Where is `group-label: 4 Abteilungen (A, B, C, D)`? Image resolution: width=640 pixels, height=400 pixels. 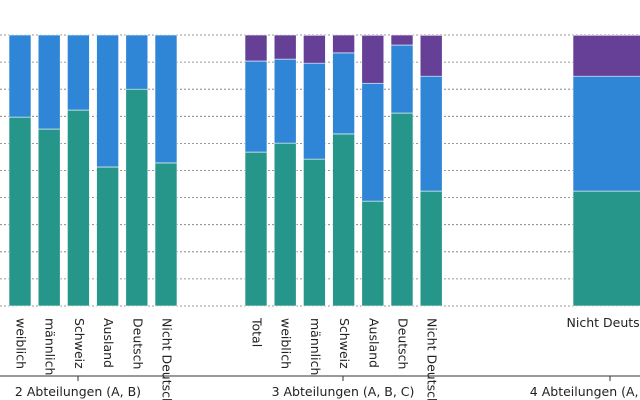 group-label: 4 Abteilungen (A, B, C, D) is located at coordinates (585, 391).